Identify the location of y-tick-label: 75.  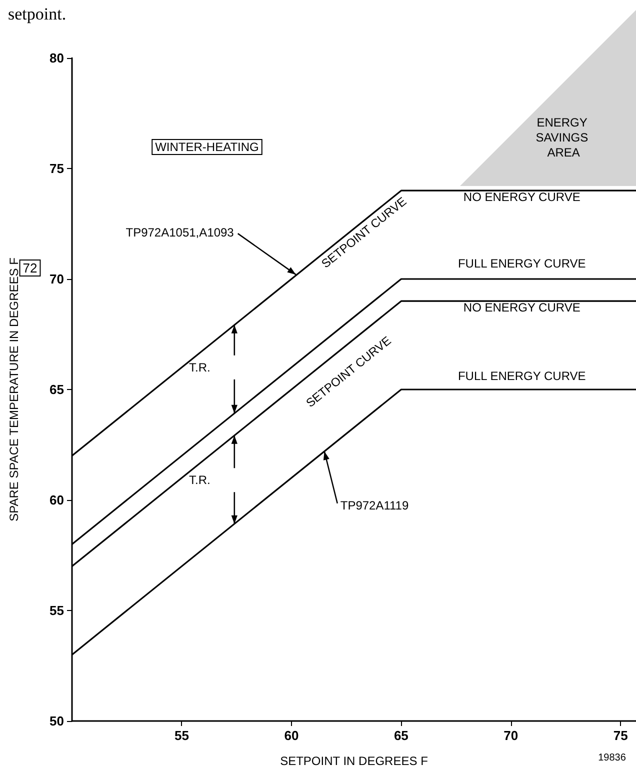
(57, 168).